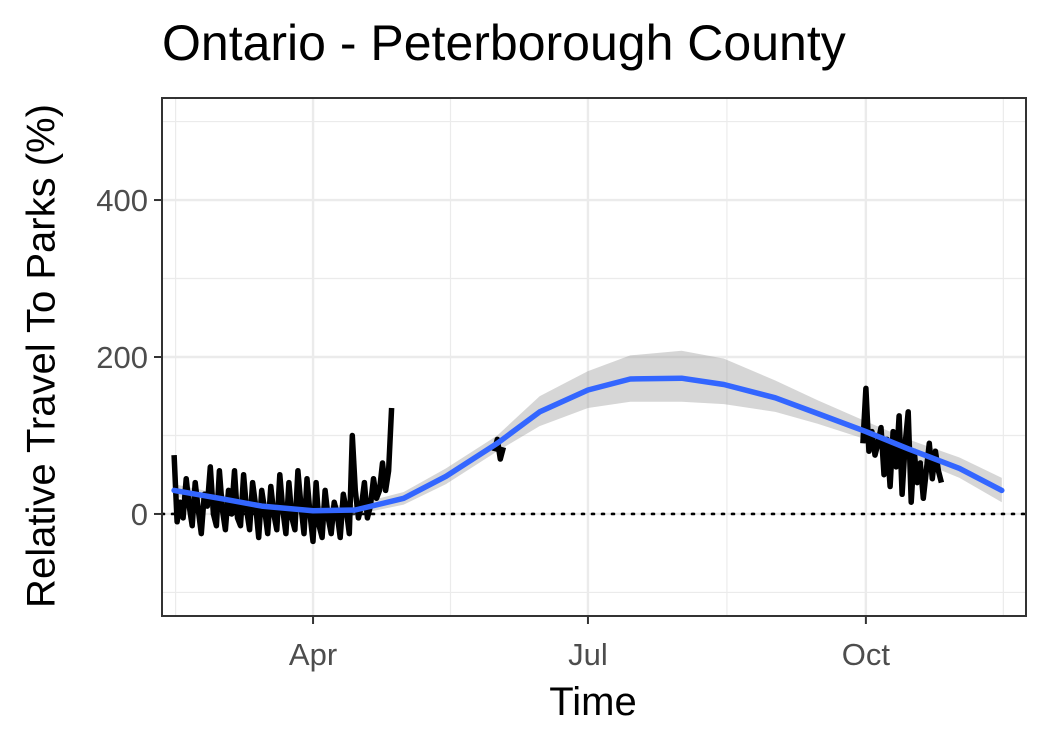 Image resolution: width=1050 pixels, height=750 pixels. What do you see at coordinates (588, 654) in the screenshot?
I see `x-tick-label: Jul` at bounding box center [588, 654].